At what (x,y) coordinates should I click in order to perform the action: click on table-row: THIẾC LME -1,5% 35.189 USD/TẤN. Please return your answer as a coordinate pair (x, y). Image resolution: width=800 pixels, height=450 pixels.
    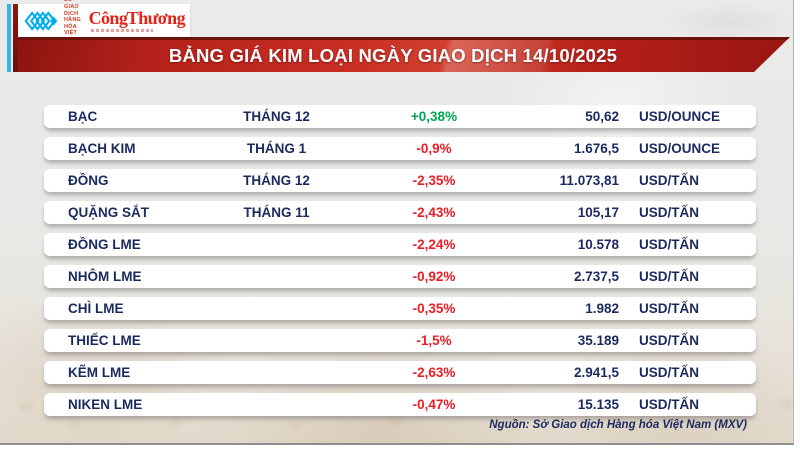
    Looking at the image, I should click on (400, 340).